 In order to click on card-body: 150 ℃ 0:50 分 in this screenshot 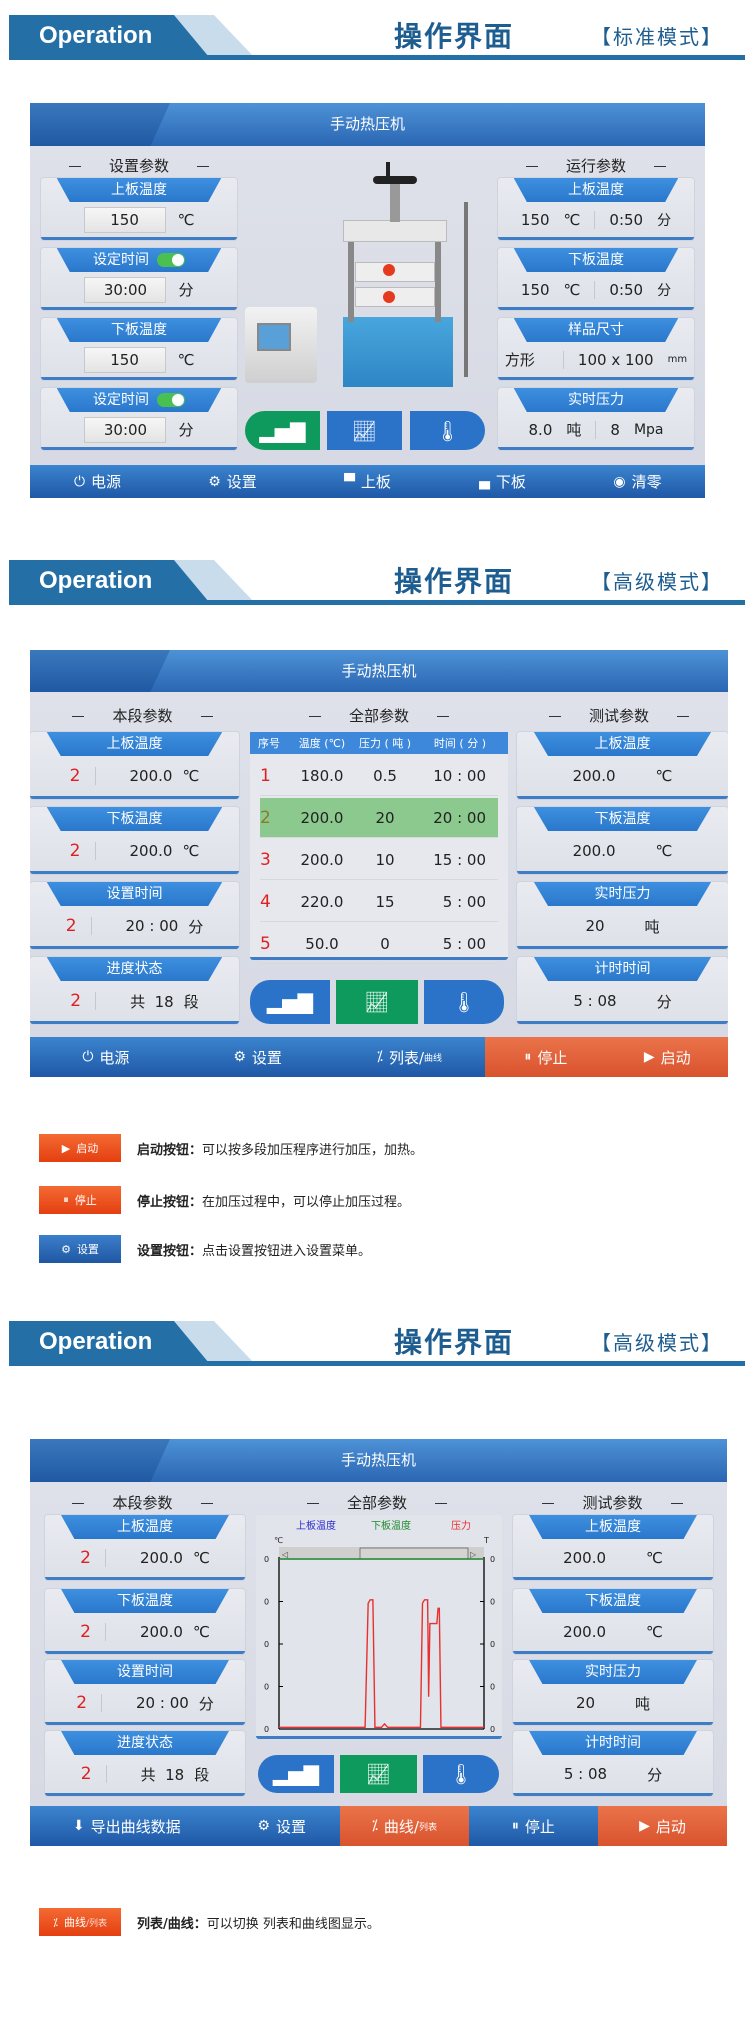, I will do `click(596, 219)`.